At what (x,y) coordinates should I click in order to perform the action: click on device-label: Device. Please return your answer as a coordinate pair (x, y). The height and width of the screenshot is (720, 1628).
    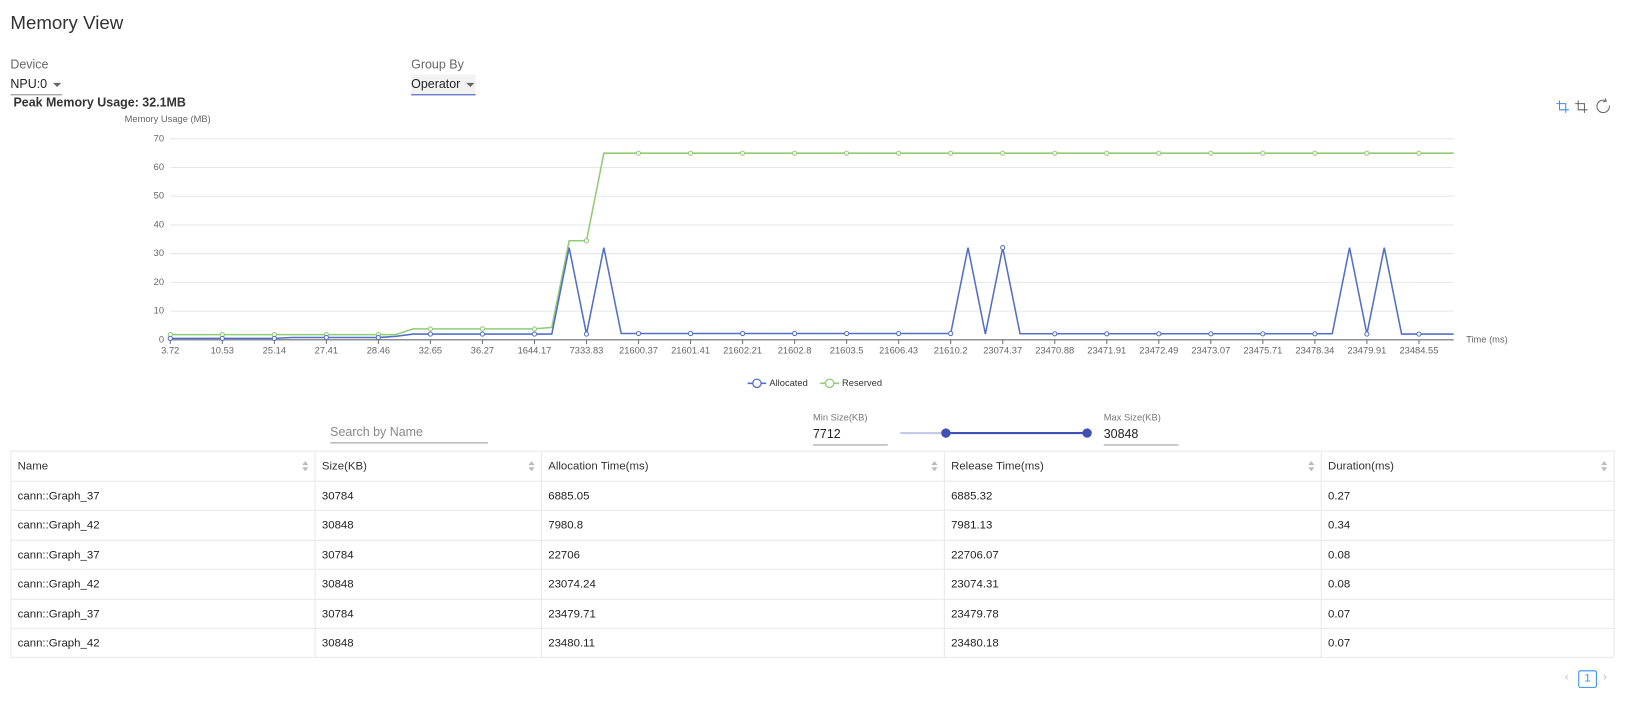
    Looking at the image, I should click on (29, 64).